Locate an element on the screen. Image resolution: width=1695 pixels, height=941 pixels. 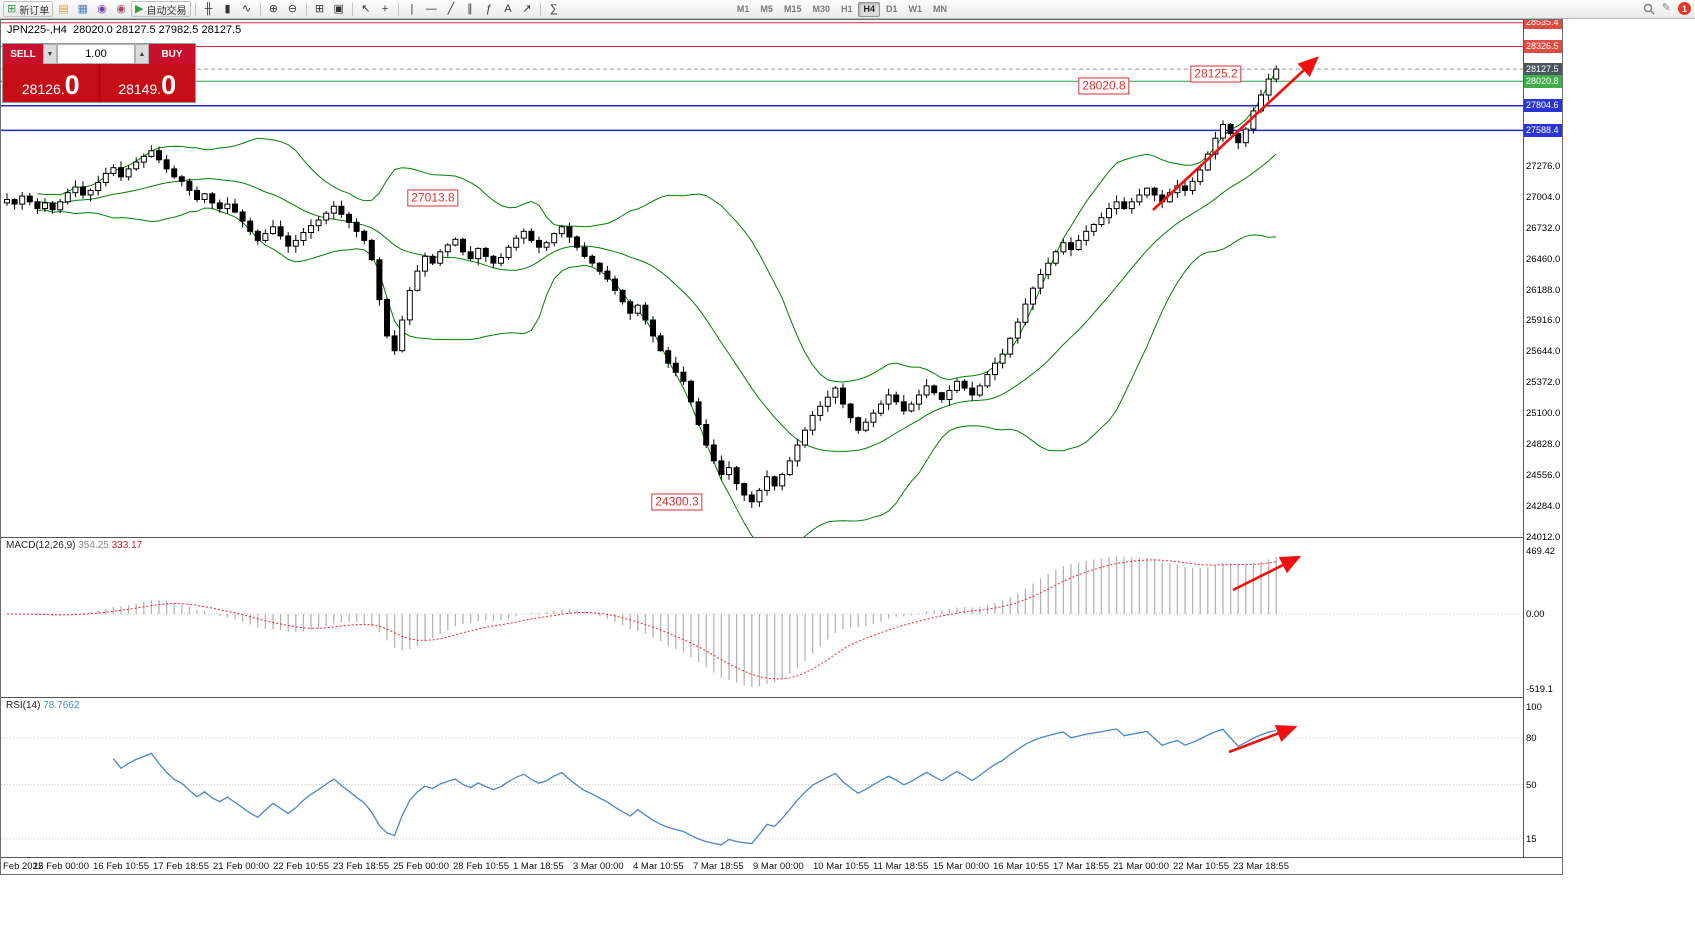
macd-signal-value: 333.17 is located at coordinates (127, 545).